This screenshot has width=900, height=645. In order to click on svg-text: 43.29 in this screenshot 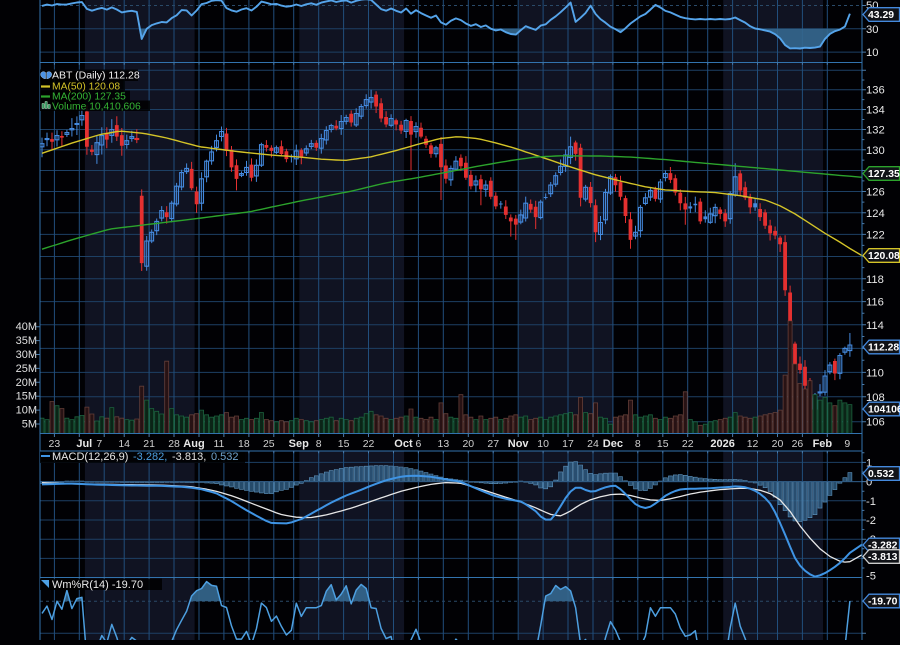, I will do `click(881, 15)`.